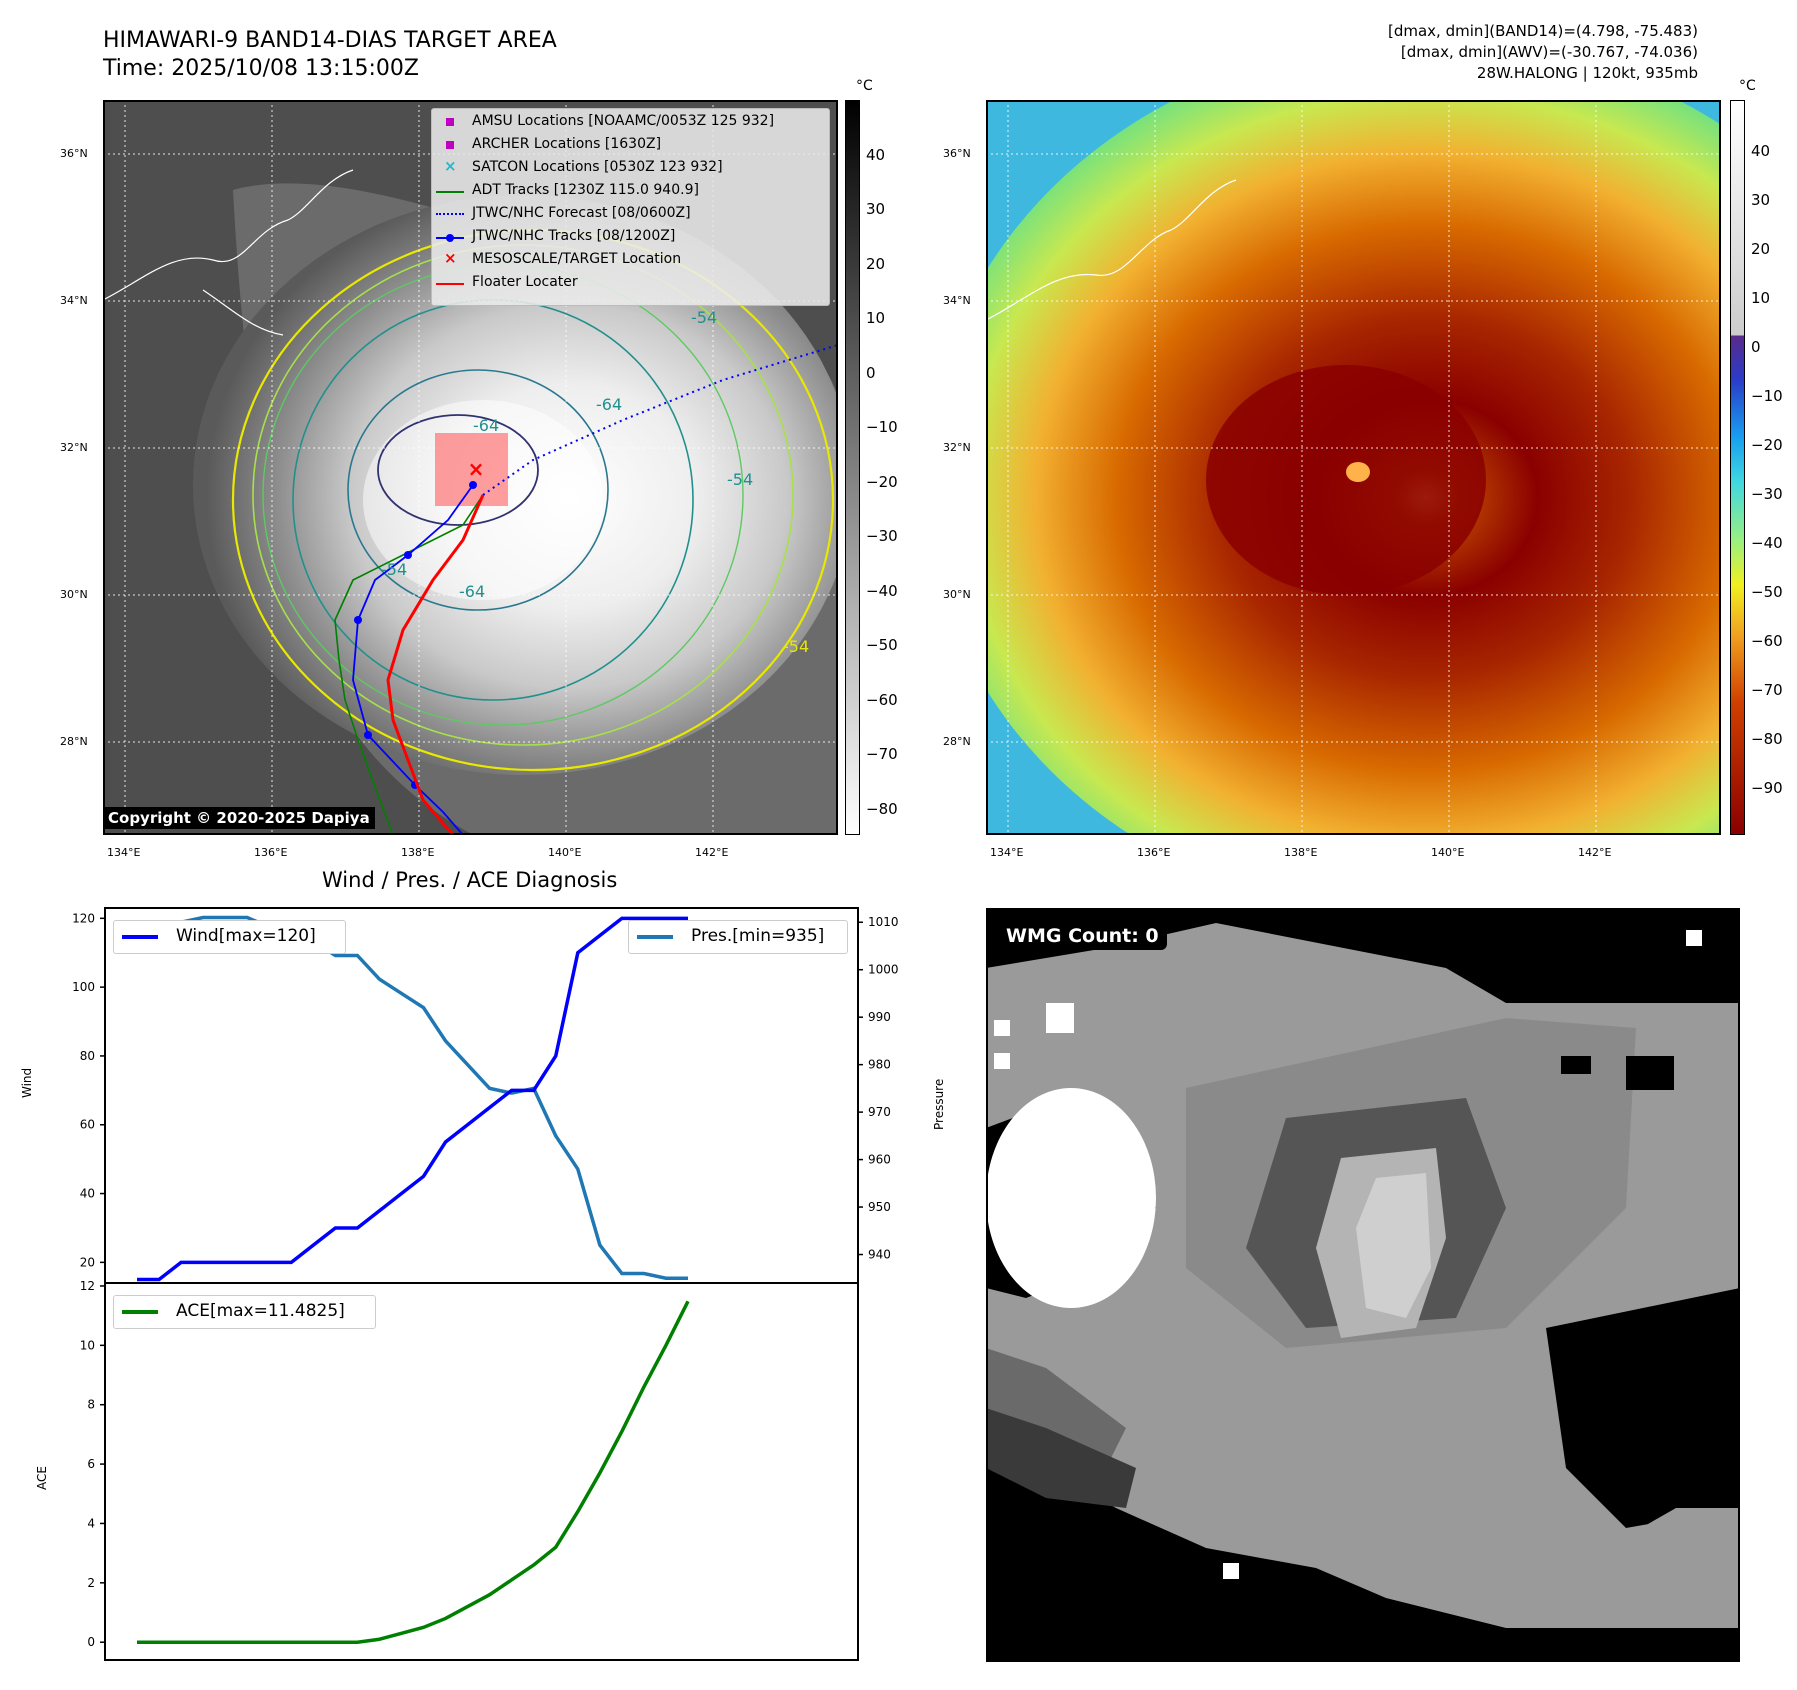 This screenshot has width=1797, height=1690. I want to click on ace-tick-label: 0, so click(91, 1642).